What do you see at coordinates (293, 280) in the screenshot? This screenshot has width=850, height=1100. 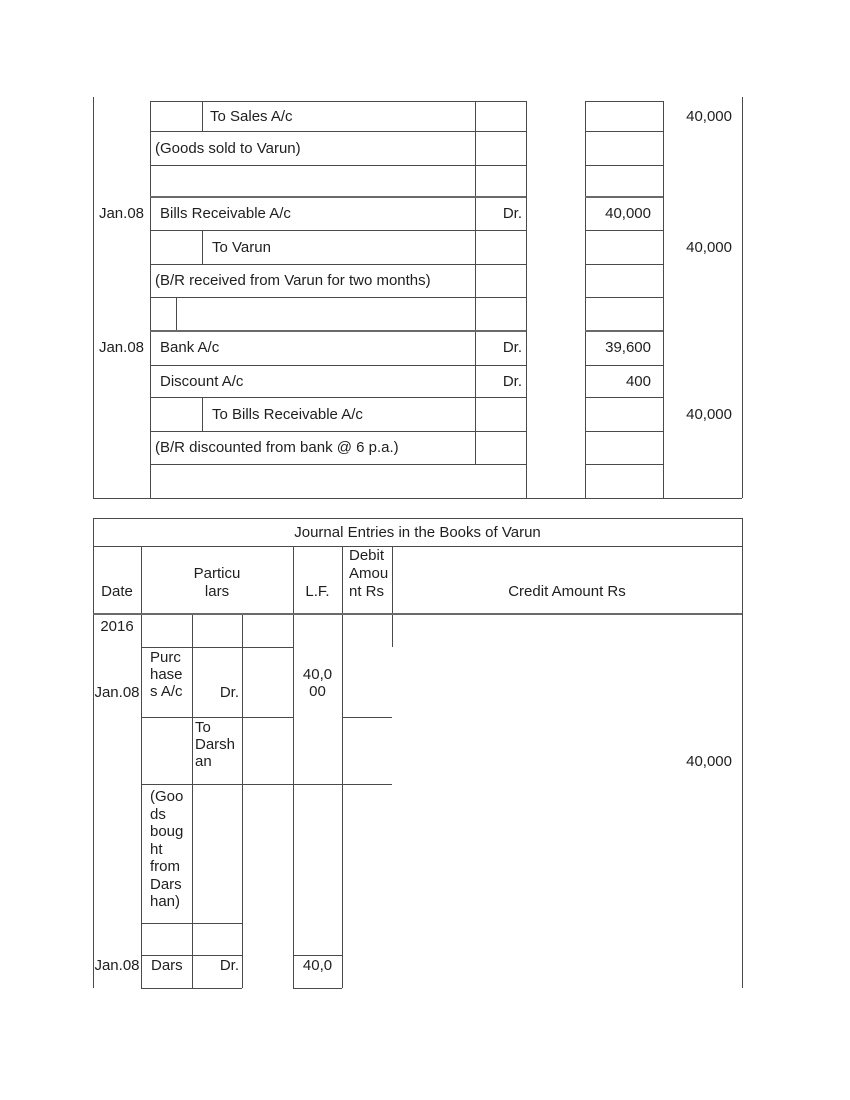 I see `narration-cell: (B/R received from Varun for two months)` at bounding box center [293, 280].